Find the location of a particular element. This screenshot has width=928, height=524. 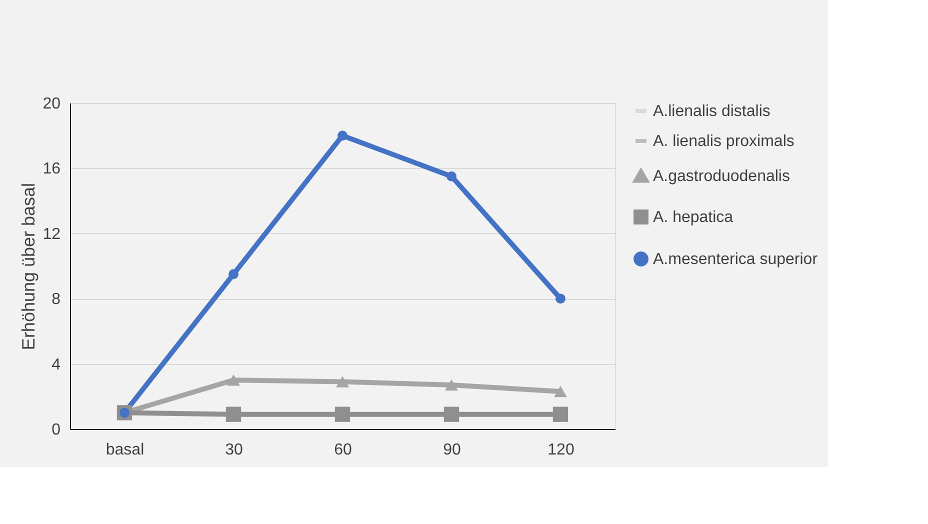

x-tick-label: 30 is located at coordinates (234, 450).